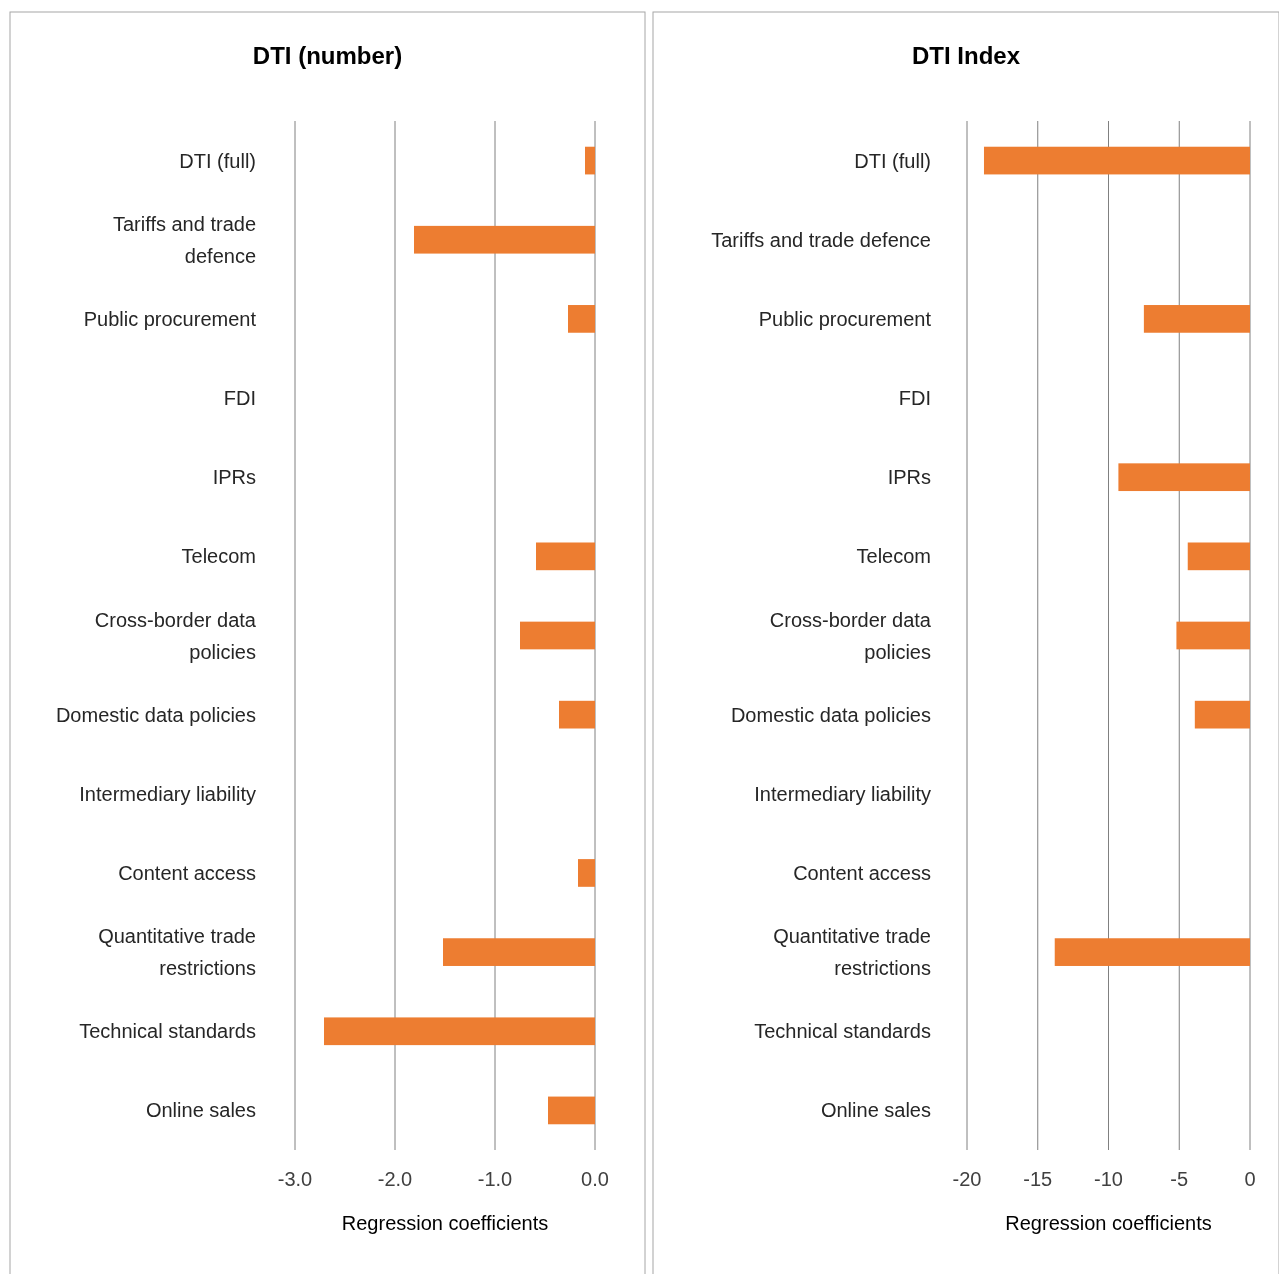 The width and height of the screenshot is (1279, 1274). Describe the element at coordinates (966, 55) in the screenshot. I see `chart-title: DTI Index` at that location.